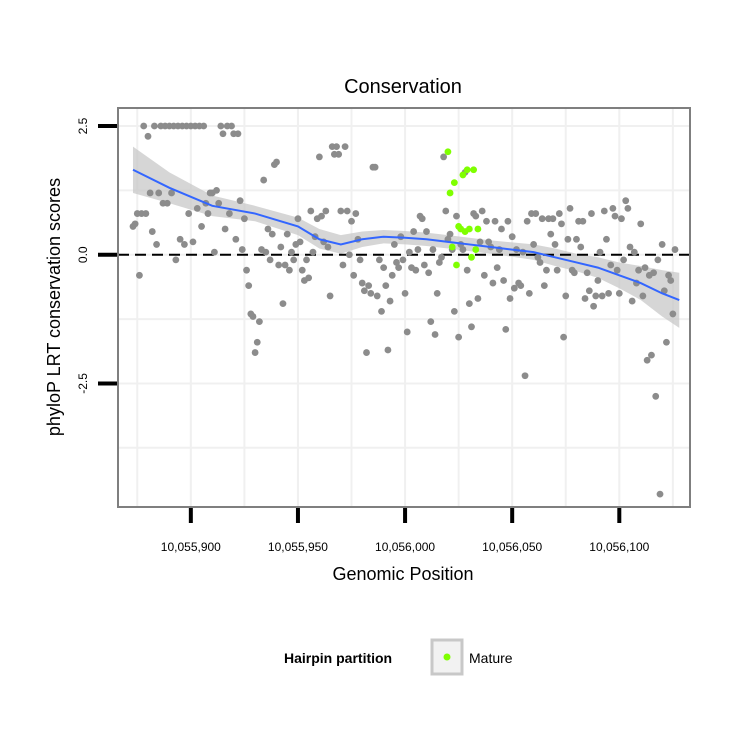 The image size is (750, 750). I want to click on legend-key-mature, so click(447, 657).